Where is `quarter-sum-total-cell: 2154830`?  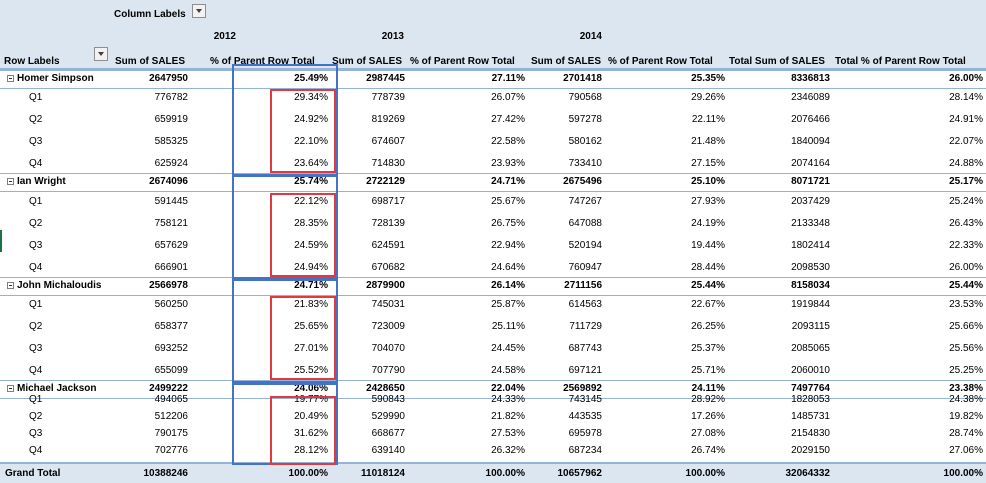
quarter-sum-total-cell: 2154830 is located at coordinates (810, 433).